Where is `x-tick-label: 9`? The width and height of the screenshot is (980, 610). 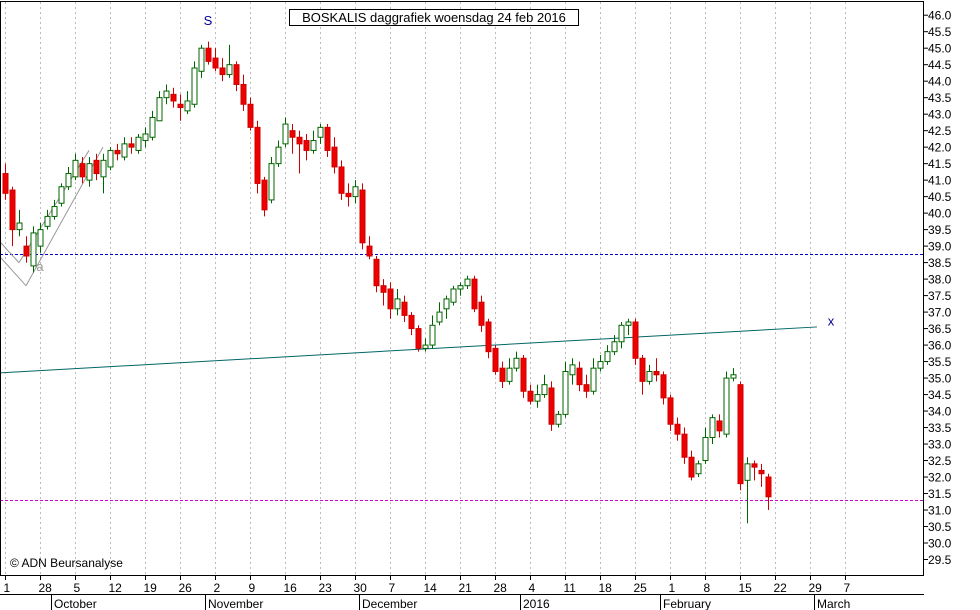
x-tick-label: 9 is located at coordinates (252, 588).